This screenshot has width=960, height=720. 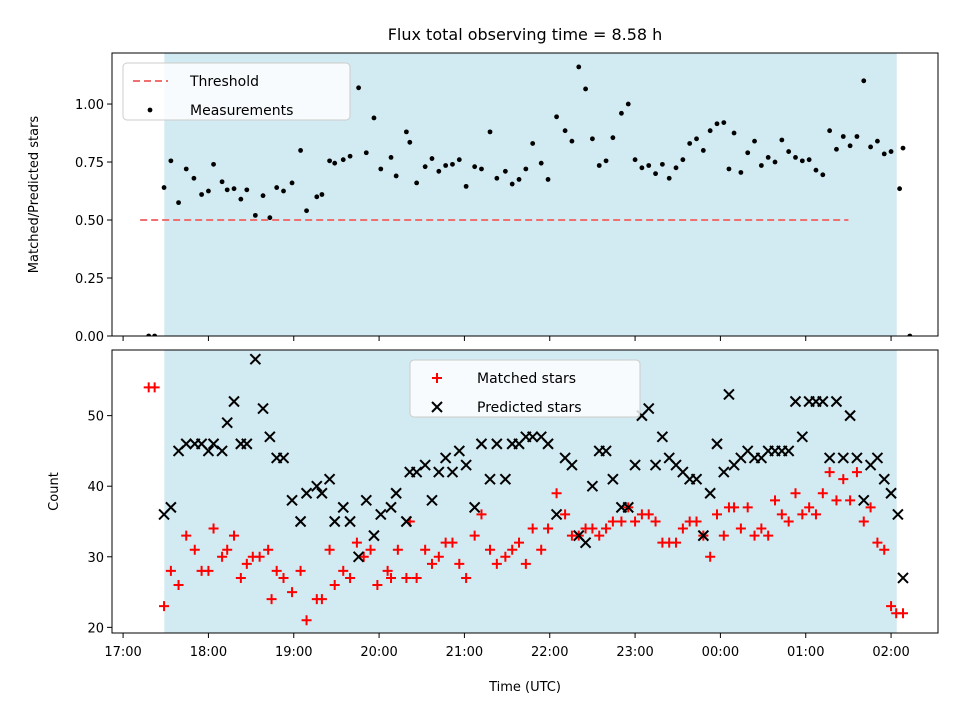 What do you see at coordinates (549, 652) in the screenshot?
I see `x-tick-label: 22:00` at bounding box center [549, 652].